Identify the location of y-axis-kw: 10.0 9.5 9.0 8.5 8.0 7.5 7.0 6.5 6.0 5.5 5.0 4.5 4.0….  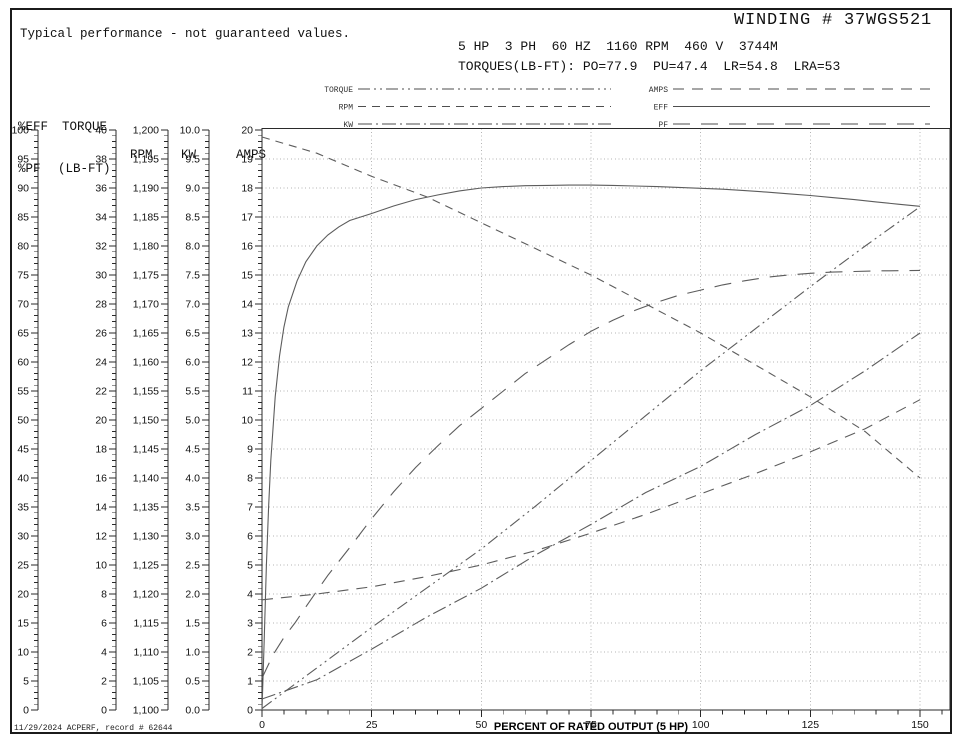
(195, 421).